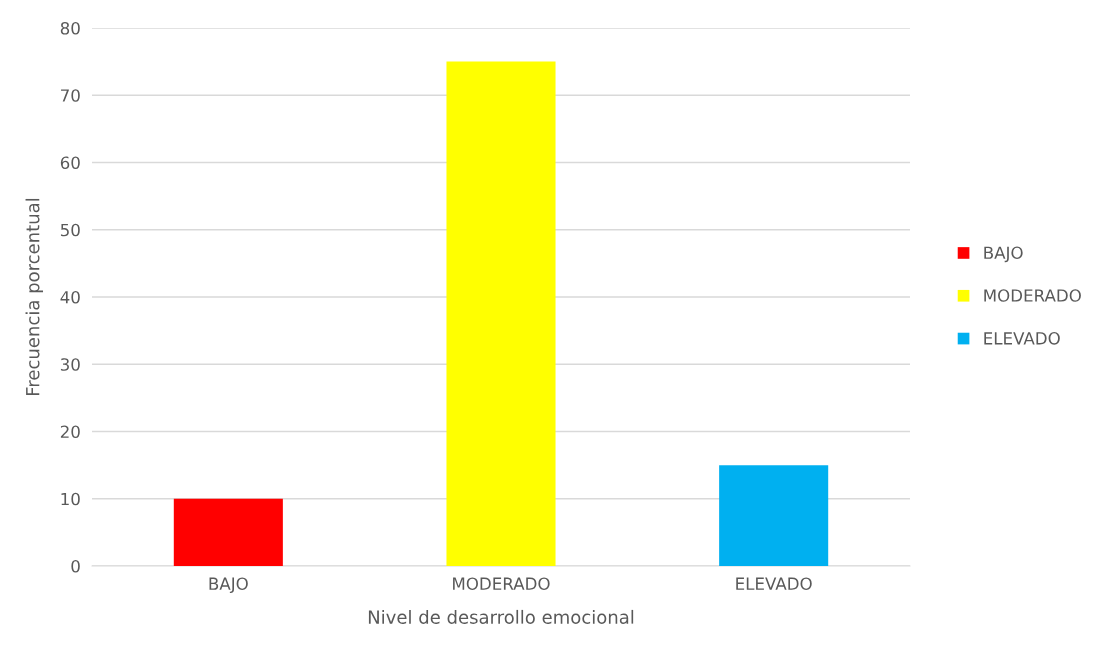 This screenshot has width=1098, height=647. I want to click on legend-label: MODERADO, so click(1032, 295).